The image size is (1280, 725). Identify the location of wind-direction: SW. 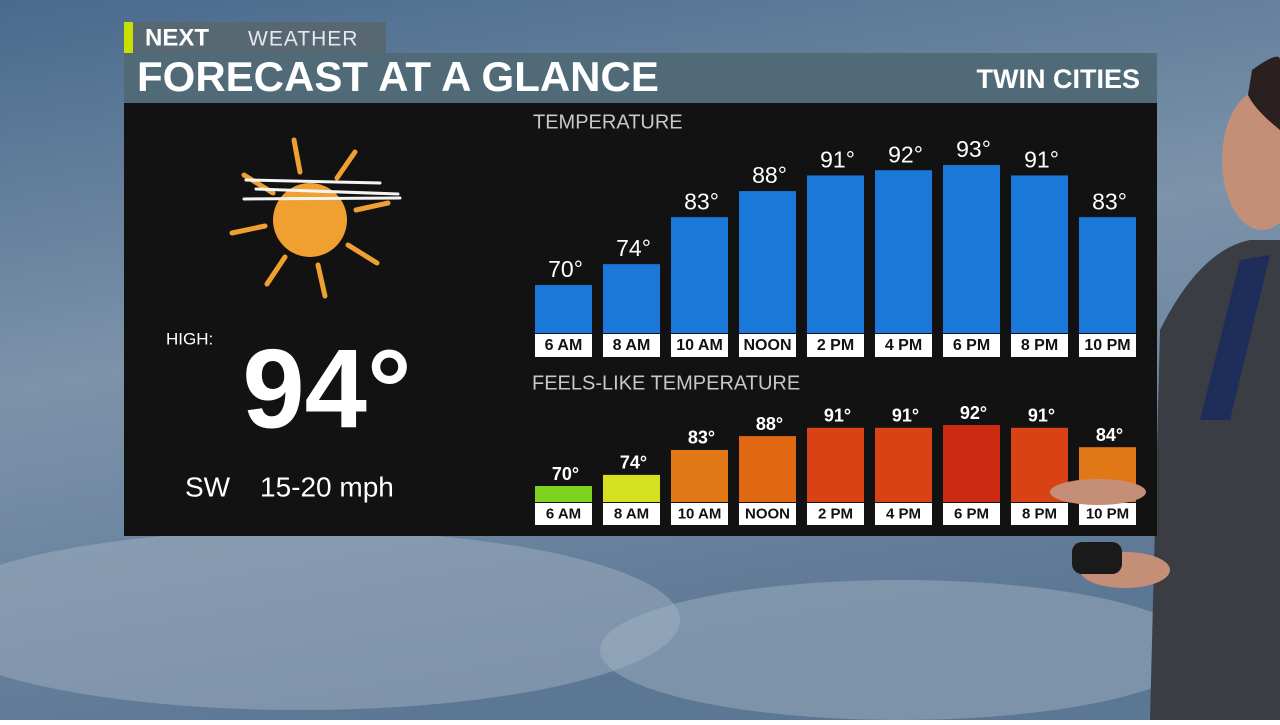
(208, 486).